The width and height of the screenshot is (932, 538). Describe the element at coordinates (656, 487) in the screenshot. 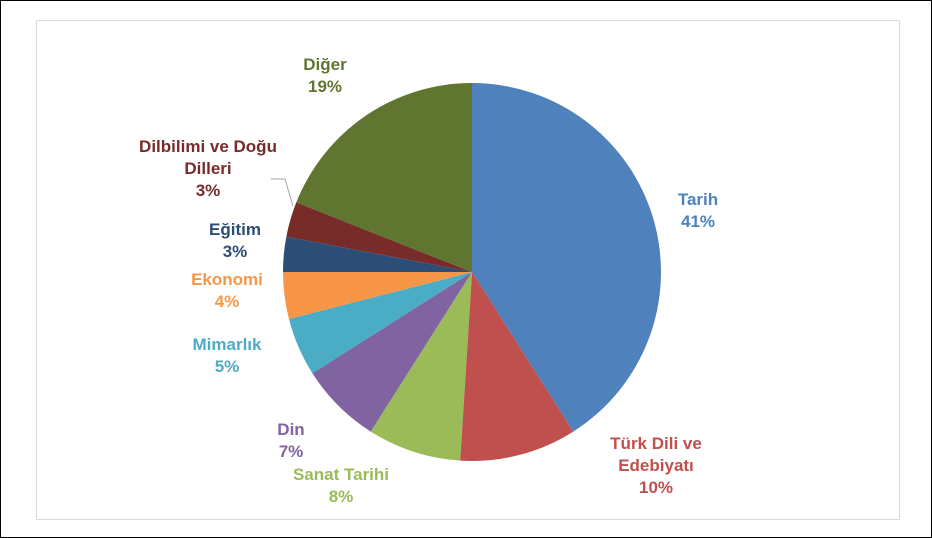

I see `value-label: 10%` at that location.